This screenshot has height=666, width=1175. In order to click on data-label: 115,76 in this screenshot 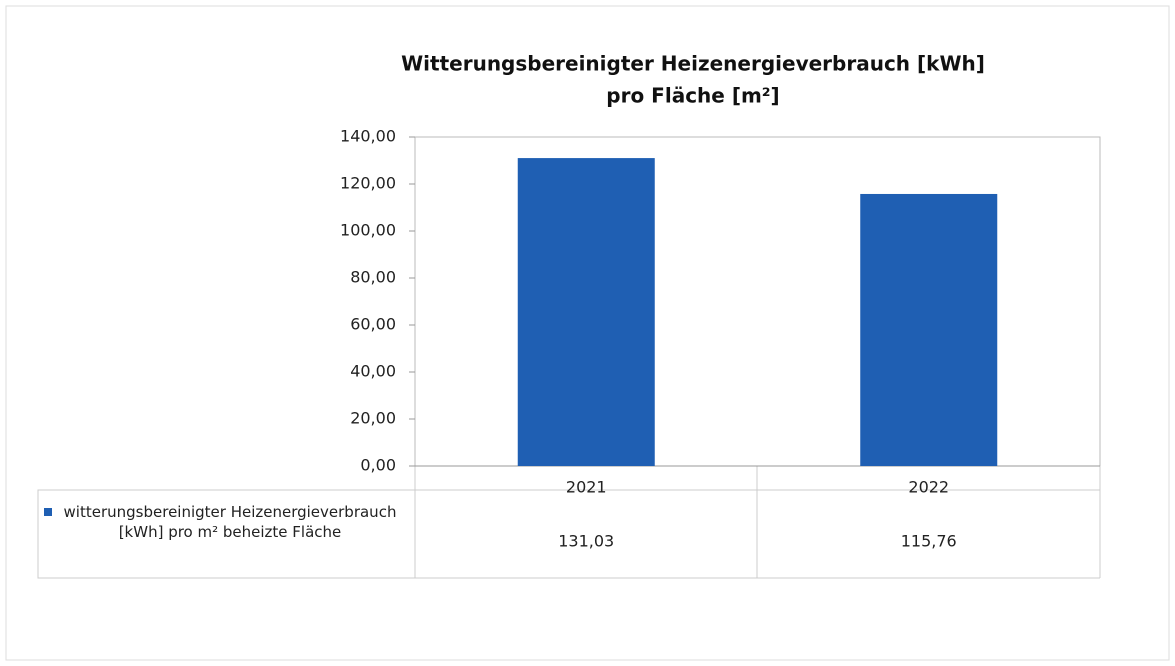, I will do `click(929, 541)`.